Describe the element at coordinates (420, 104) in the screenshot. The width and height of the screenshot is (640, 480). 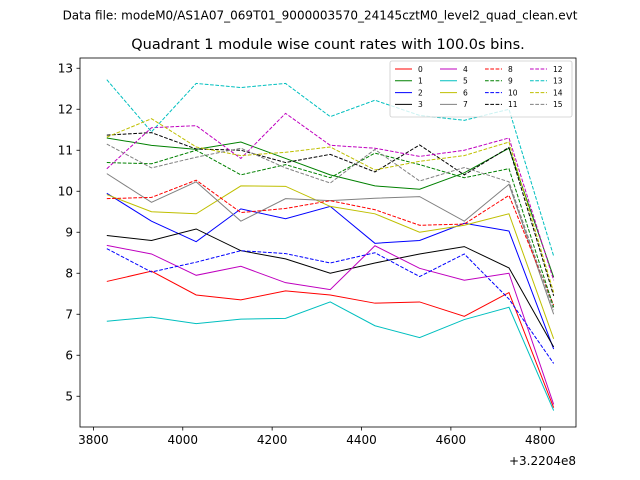
I see `legend-label-3: 3` at that location.